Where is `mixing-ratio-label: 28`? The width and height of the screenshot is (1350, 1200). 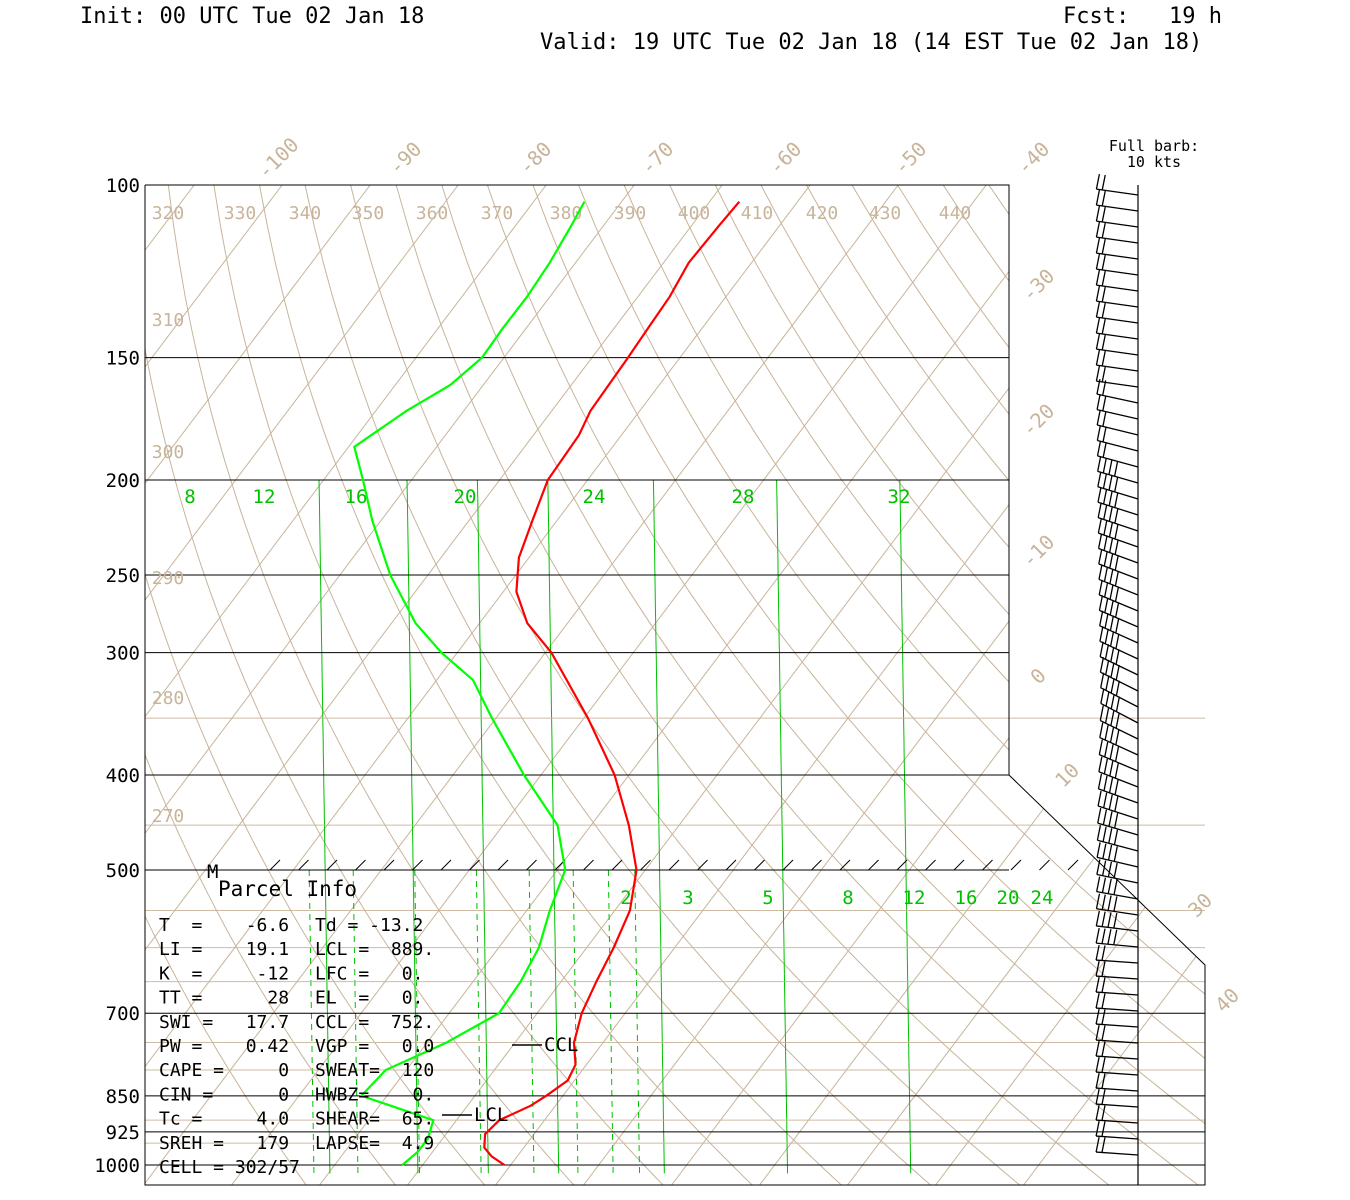
mixing-ratio-label: 28 is located at coordinates (743, 497).